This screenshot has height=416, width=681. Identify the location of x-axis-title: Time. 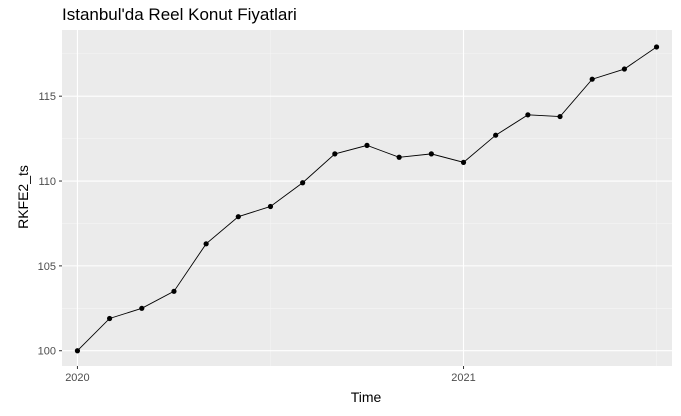
(366, 397).